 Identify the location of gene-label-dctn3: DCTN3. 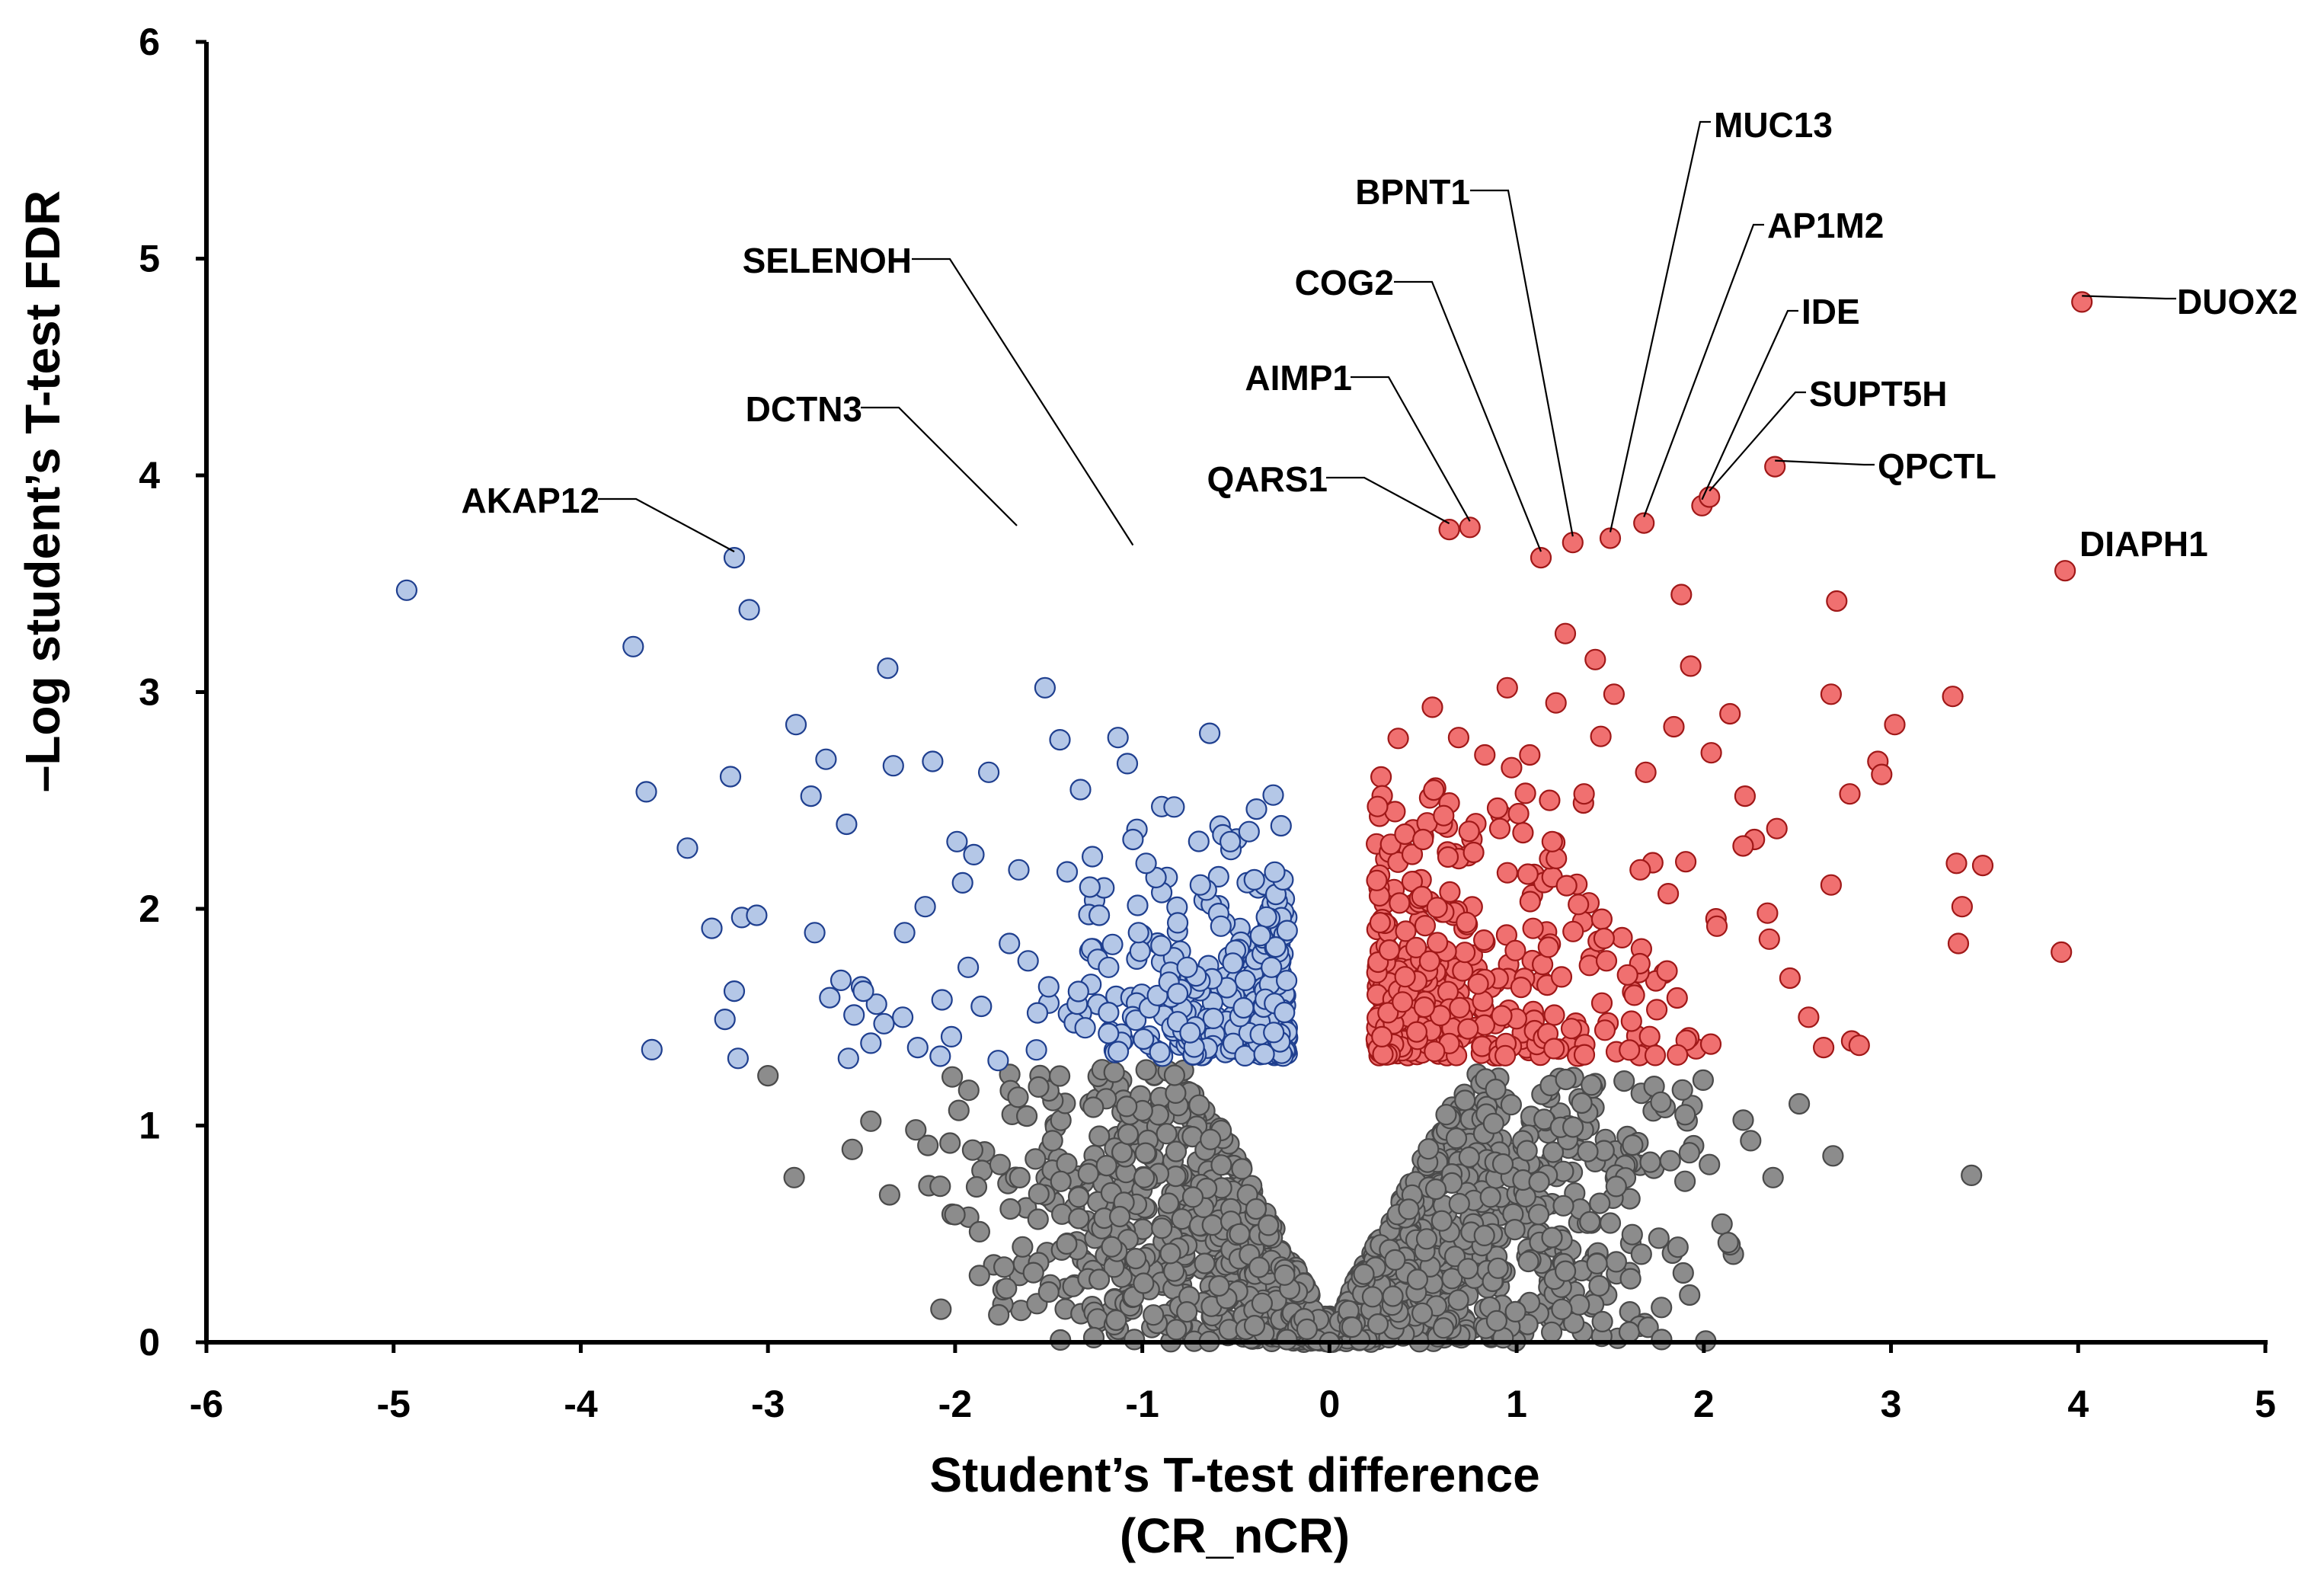
(804, 409).